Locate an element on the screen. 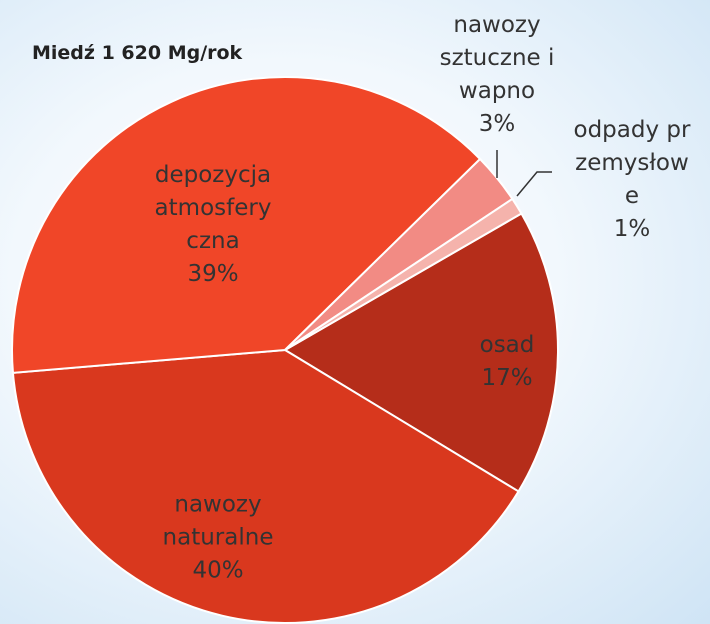  leader-line is located at coordinates (534, 184).